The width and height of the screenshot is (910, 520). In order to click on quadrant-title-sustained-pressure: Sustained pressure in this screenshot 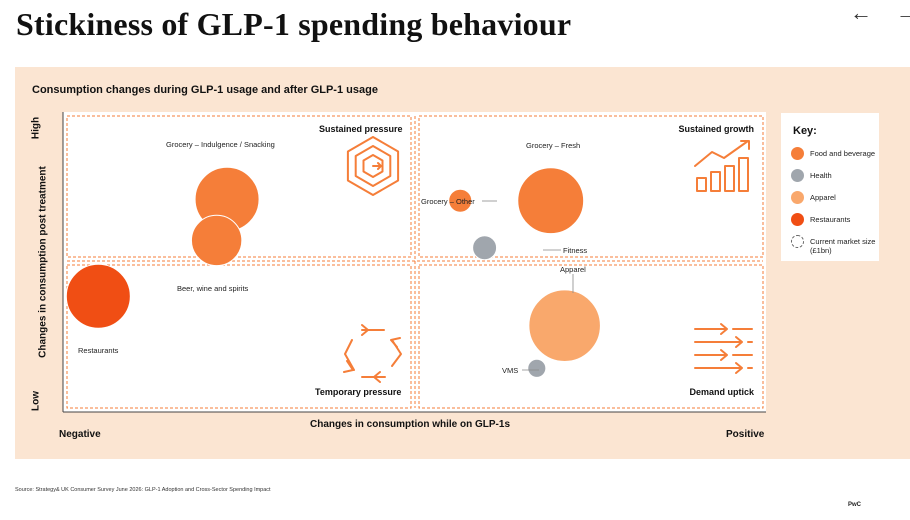, I will do `click(361, 129)`.